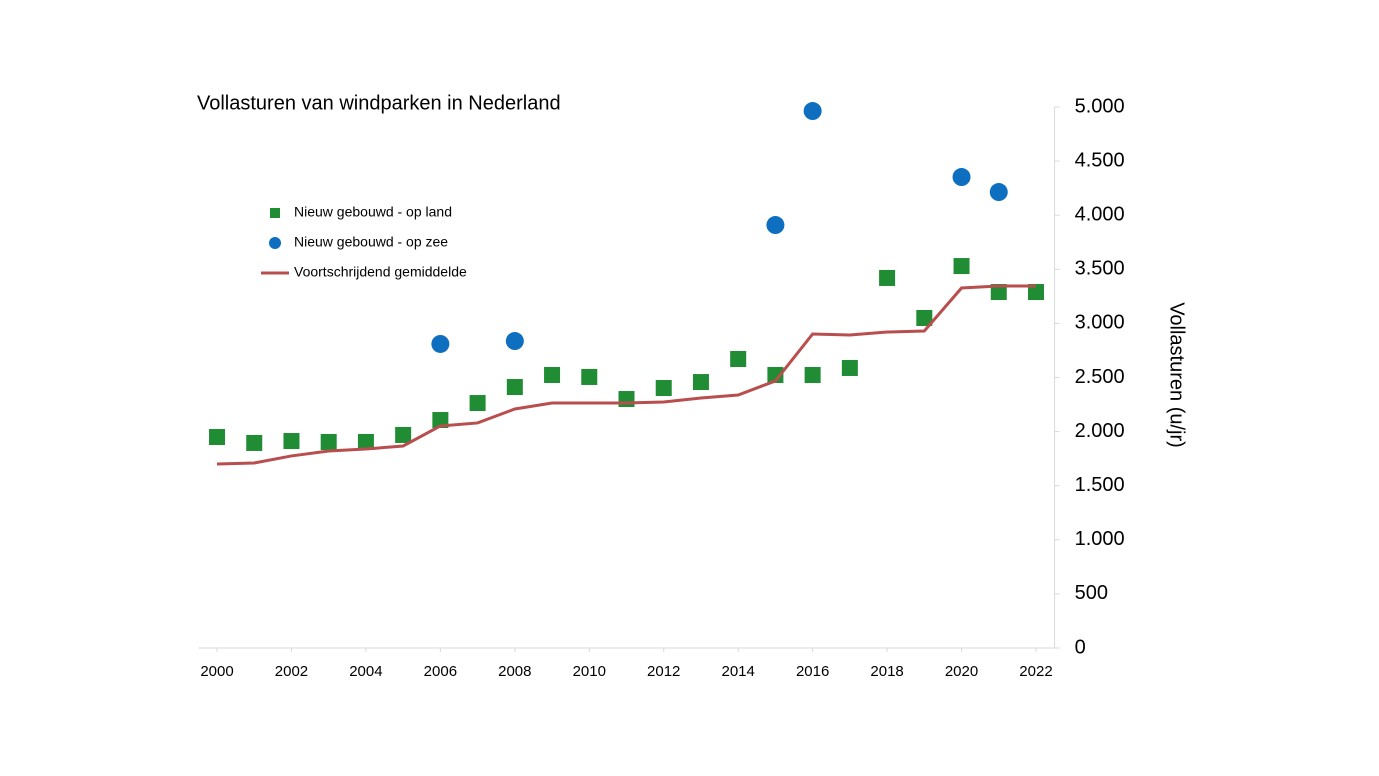  Describe the element at coordinates (812, 671) in the screenshot. I see `x-tick-label: 2016` at that location.